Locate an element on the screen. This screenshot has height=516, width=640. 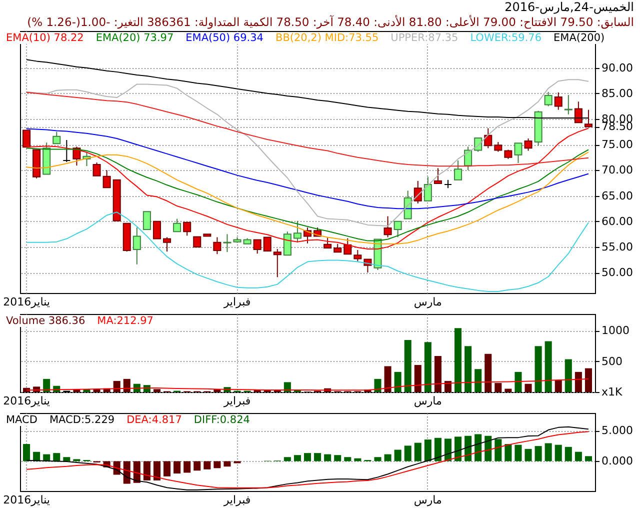
text: EMA(200) is located at coordinates (579, 38).